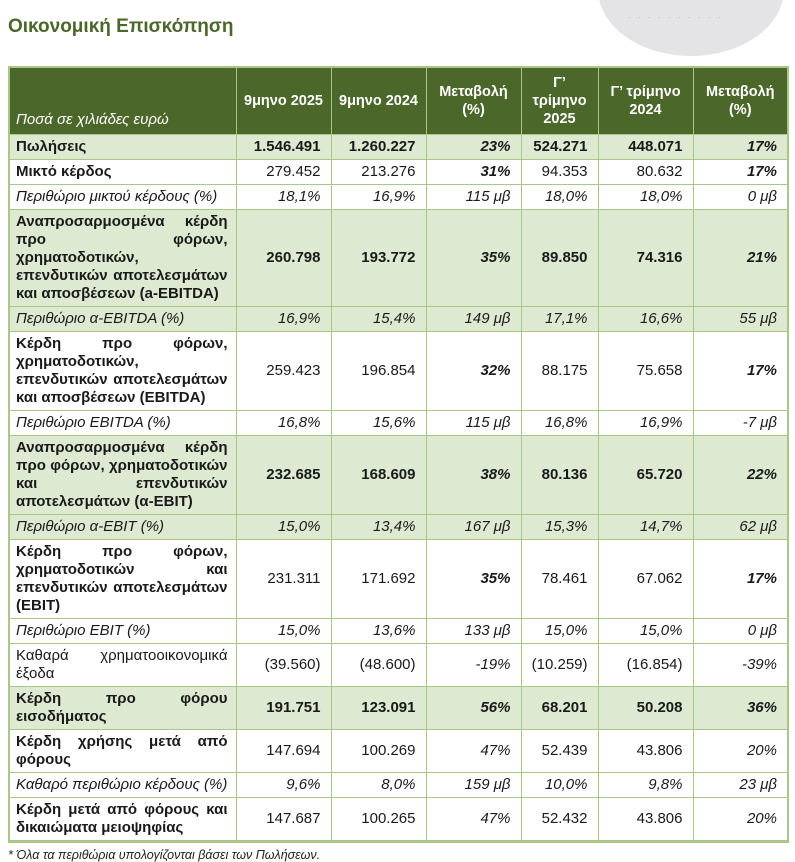  Describe the element at coordinates (378, 708) in the screenshot. I see `value-cell: 123.091` at that location.